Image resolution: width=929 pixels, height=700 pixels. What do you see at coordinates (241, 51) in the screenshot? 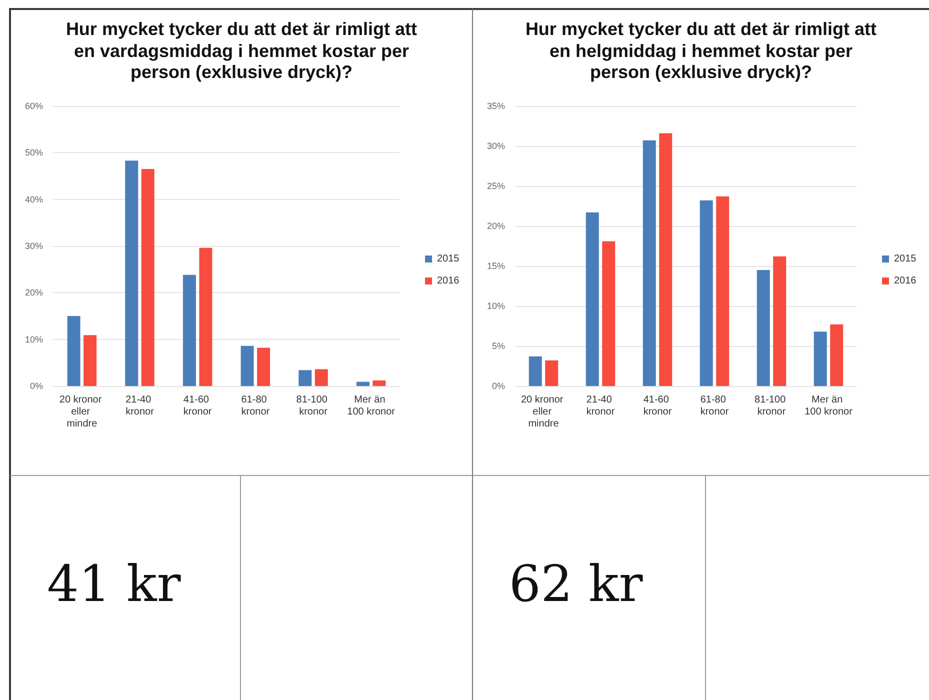
I see `chart-title: Hur mycket tycker du att det är rimligt att en vardagsmiddag i hemmet kostar per person (exklusive dryck)?` at bounding box center [241, 51].